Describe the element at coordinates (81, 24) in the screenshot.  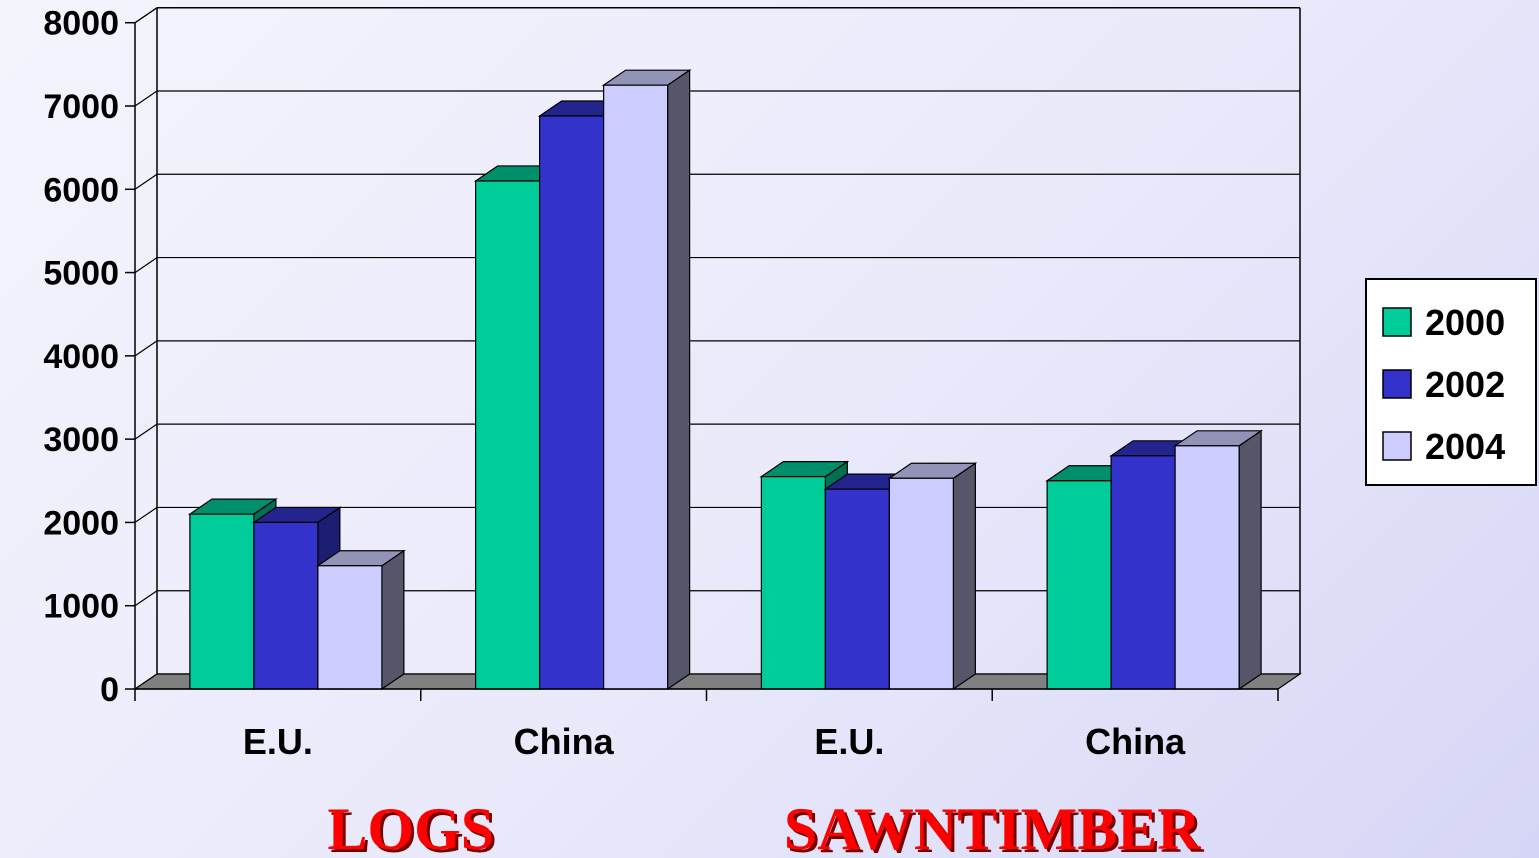
I see `y-tick-label: 8000` at that location.